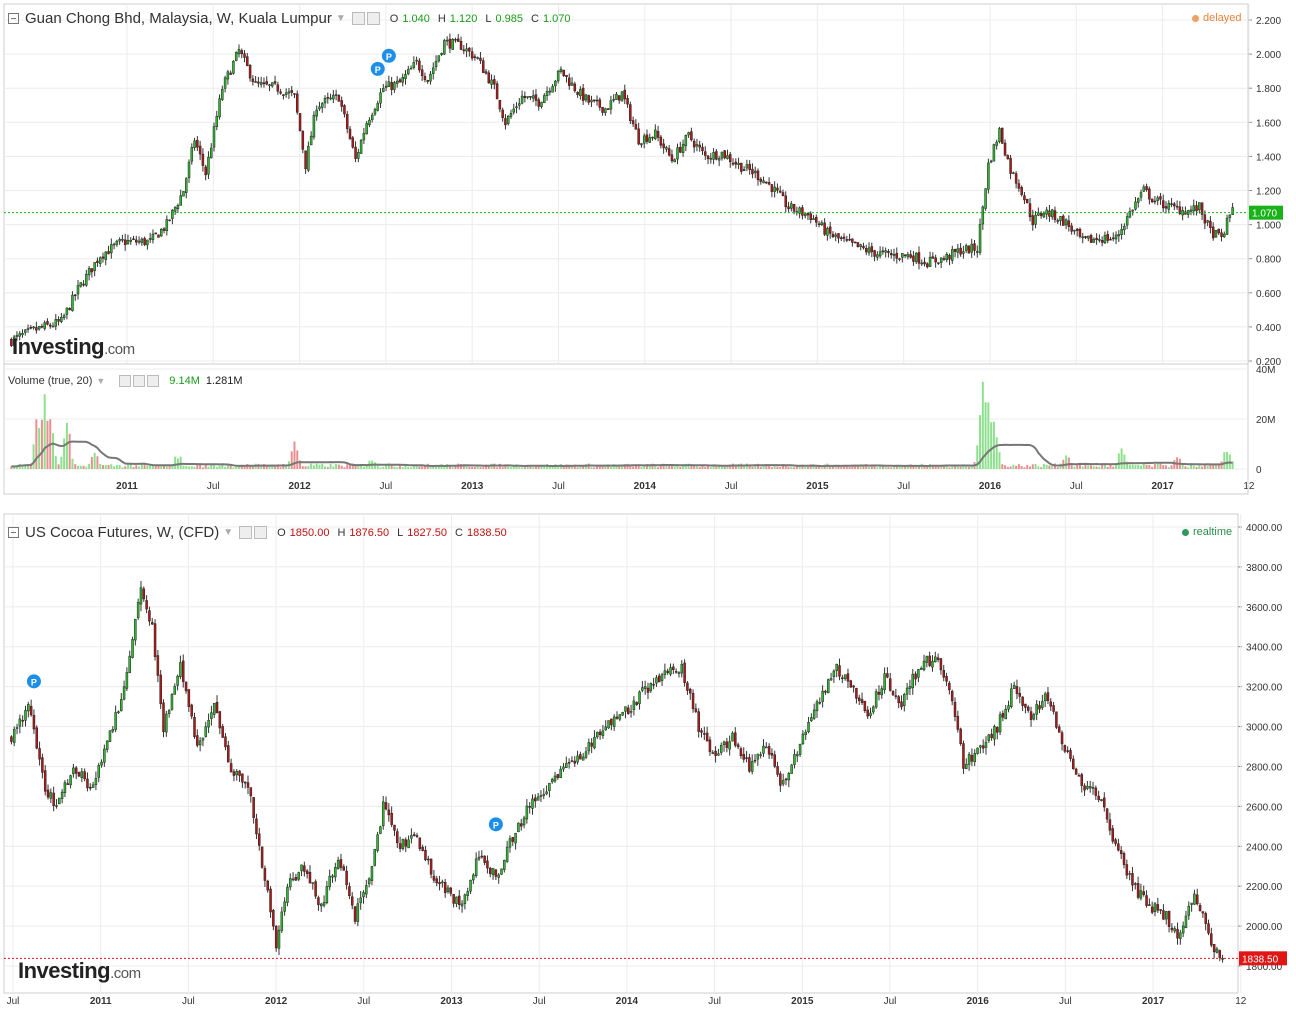 This screenshot has height=1030, width=1296. I want to click on close-icon, so click(153, 381).